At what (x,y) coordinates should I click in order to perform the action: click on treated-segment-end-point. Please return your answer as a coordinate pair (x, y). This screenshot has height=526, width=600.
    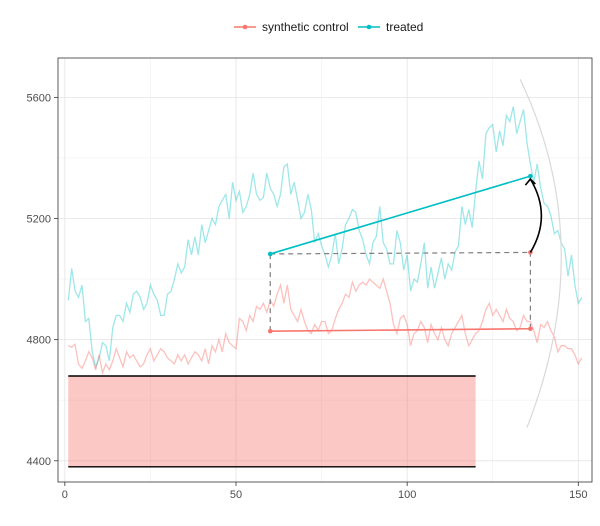
    Looking at the image, I should click on (530, 176).